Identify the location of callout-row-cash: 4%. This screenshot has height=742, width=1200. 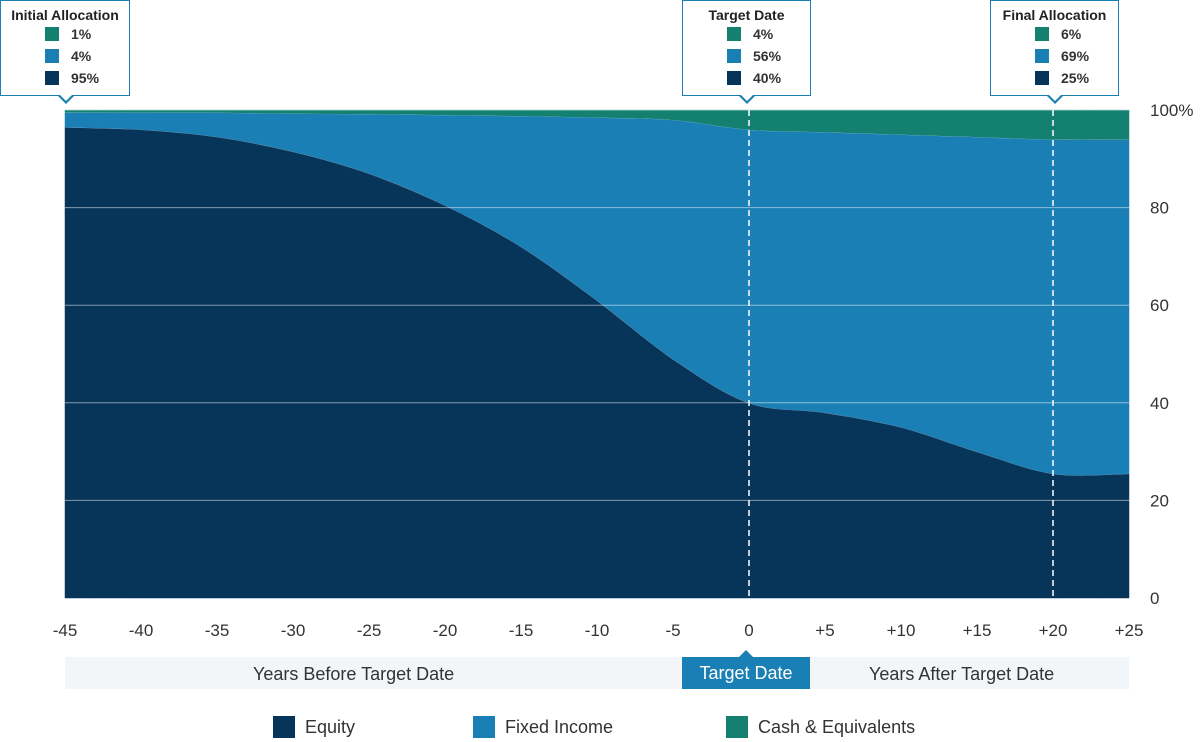
(746, 34).